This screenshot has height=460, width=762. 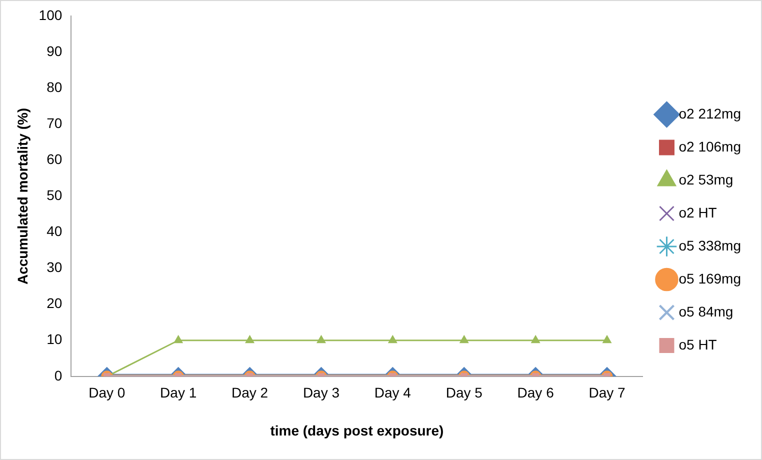 I want to click on y-tick-label: 20, so click(x=54, y=303).